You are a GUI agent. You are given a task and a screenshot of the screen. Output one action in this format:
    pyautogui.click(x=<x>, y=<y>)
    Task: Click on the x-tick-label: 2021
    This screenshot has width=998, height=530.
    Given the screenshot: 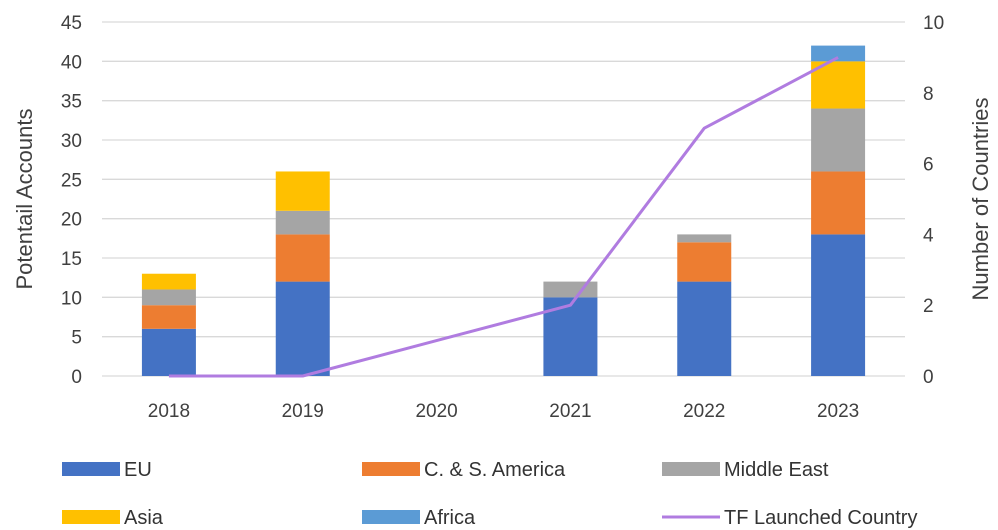 What is the action you would take?
    pyautogui.click(x=570, y=411)
    